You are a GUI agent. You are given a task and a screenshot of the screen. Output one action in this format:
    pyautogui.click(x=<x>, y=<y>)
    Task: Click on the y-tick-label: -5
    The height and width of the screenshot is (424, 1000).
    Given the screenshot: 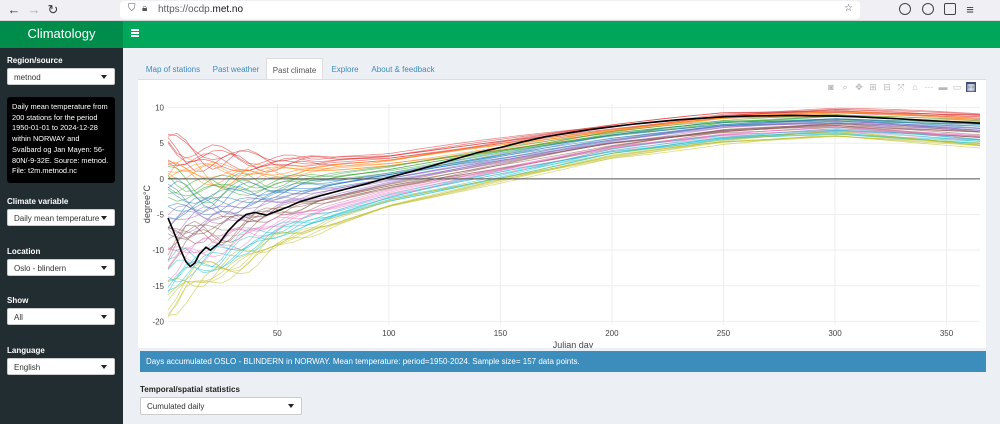 What is the action you would take?
    pyautogui.click(x=161, y=215)
    